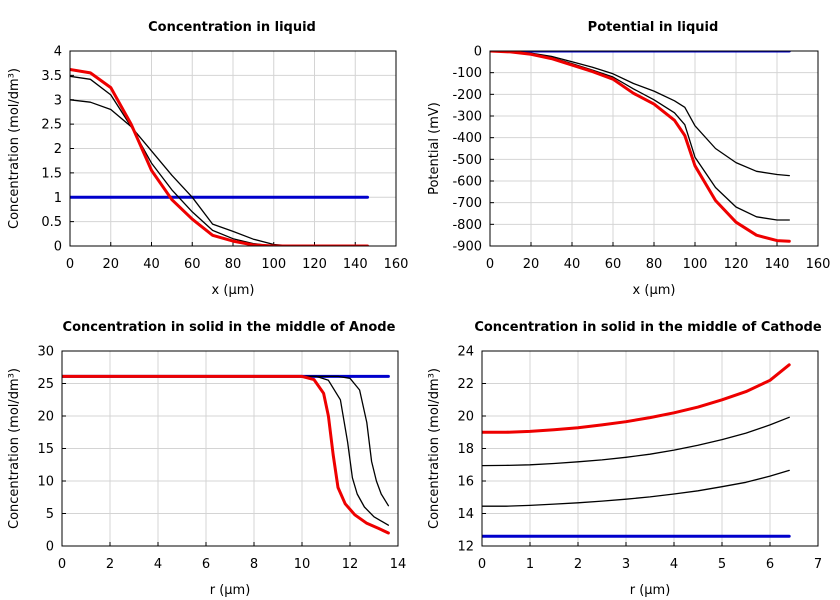 Image resolution: width=840 pixels, height=600 pixels. What do you see at coordinates (465, 514) in the screenshot?
I see `y-tick-label: 14` at bounding box center [465, 514].